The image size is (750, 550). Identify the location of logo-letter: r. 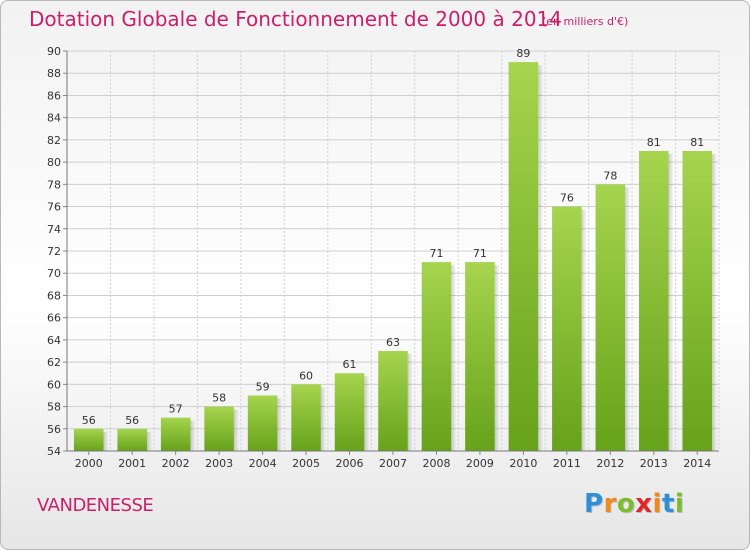
(610, 504).